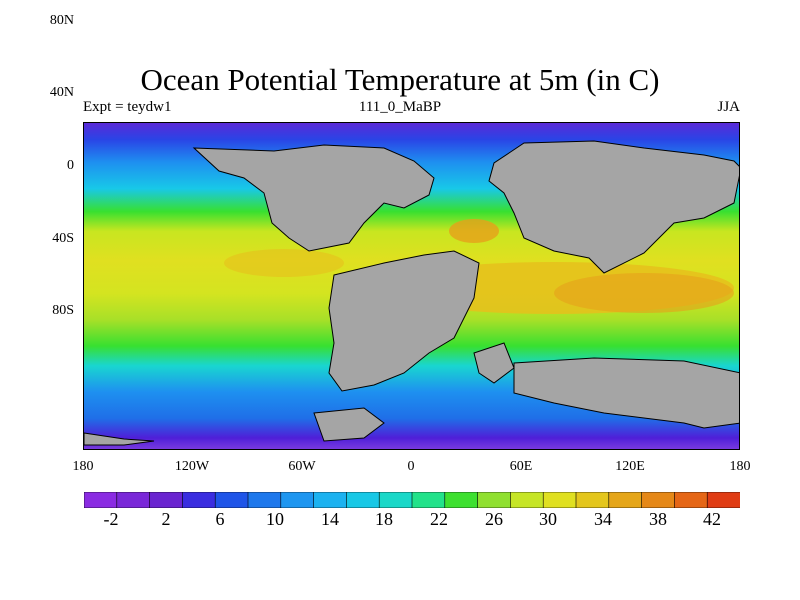  I want to click on land-eurasia, so click(613, 207).